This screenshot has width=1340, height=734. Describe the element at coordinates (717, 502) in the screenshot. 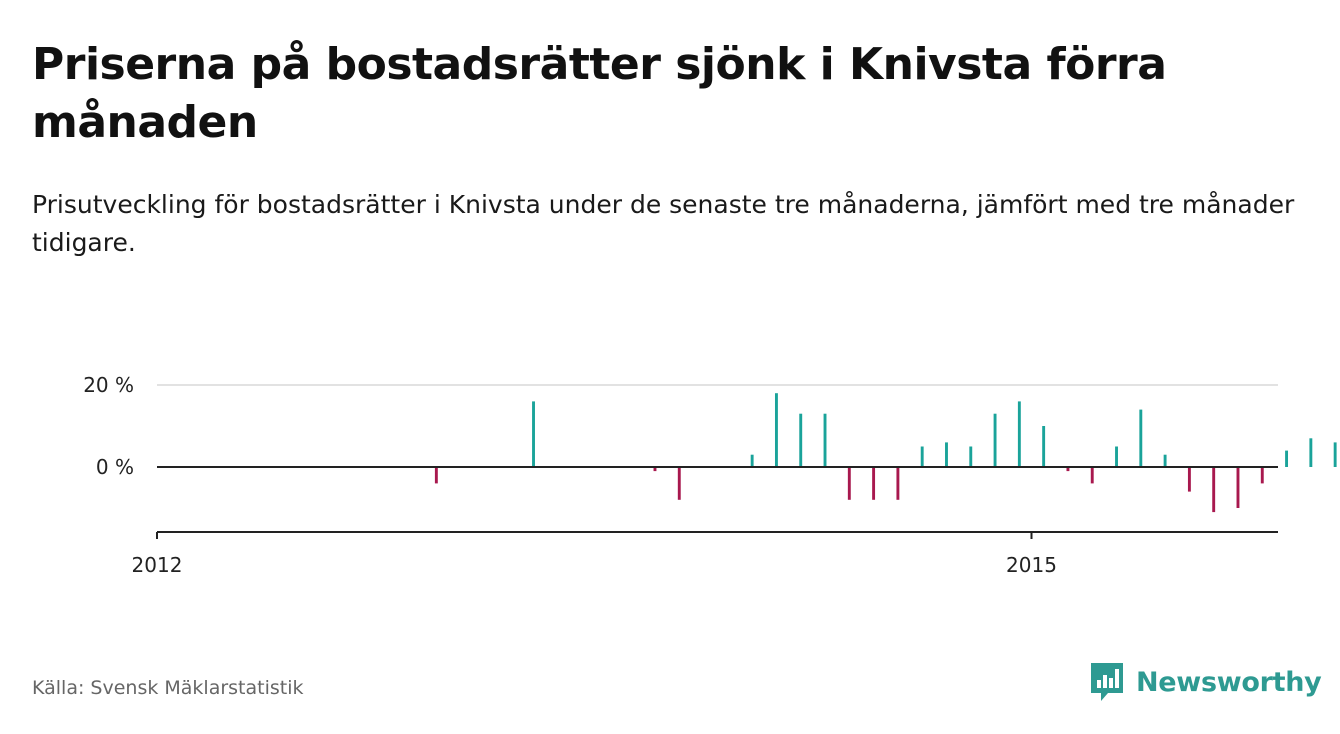

I see `axes` at that location.